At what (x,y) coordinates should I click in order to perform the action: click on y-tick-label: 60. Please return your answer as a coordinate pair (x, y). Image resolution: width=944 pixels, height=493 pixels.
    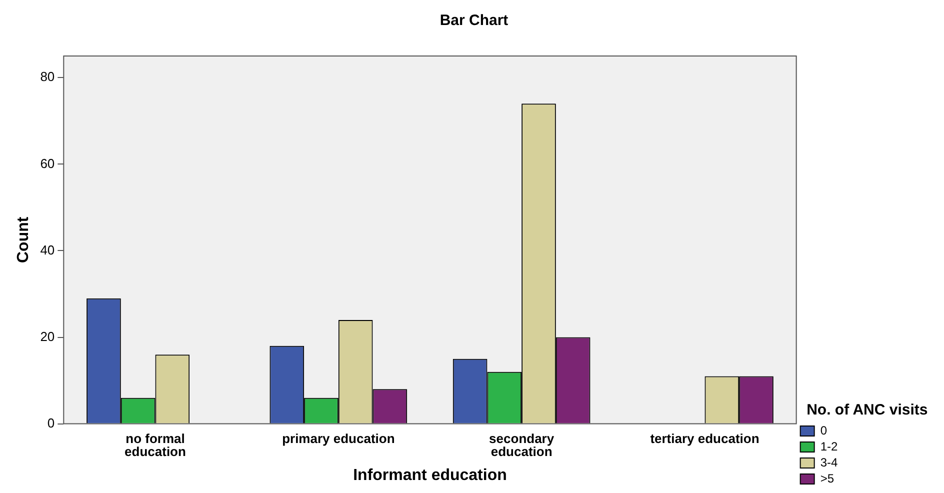
    Looking at the image, I should click on (47, 163).